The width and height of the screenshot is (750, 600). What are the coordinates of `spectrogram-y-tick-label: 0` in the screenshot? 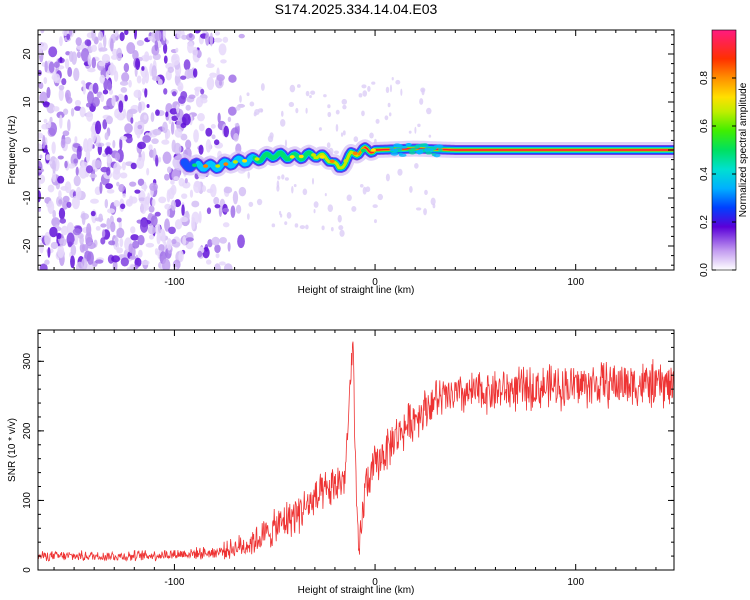 It's located at (27, 150).